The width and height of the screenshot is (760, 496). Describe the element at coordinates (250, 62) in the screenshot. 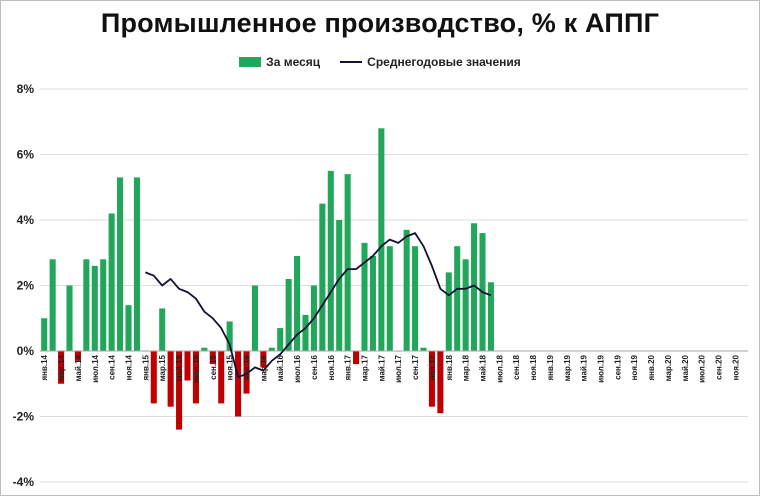

I see `legend-swatch-monthly` at that location.